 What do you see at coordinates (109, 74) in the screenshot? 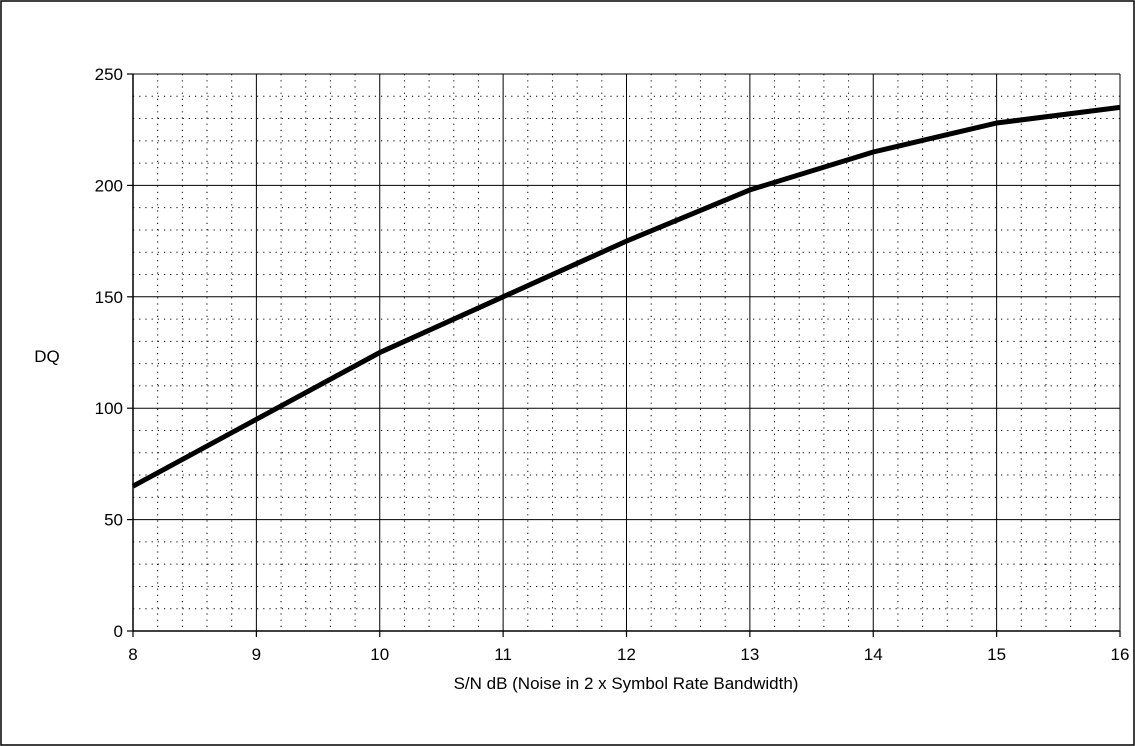
I see `y-tick-label: 250` at bounding box center [109, 74].